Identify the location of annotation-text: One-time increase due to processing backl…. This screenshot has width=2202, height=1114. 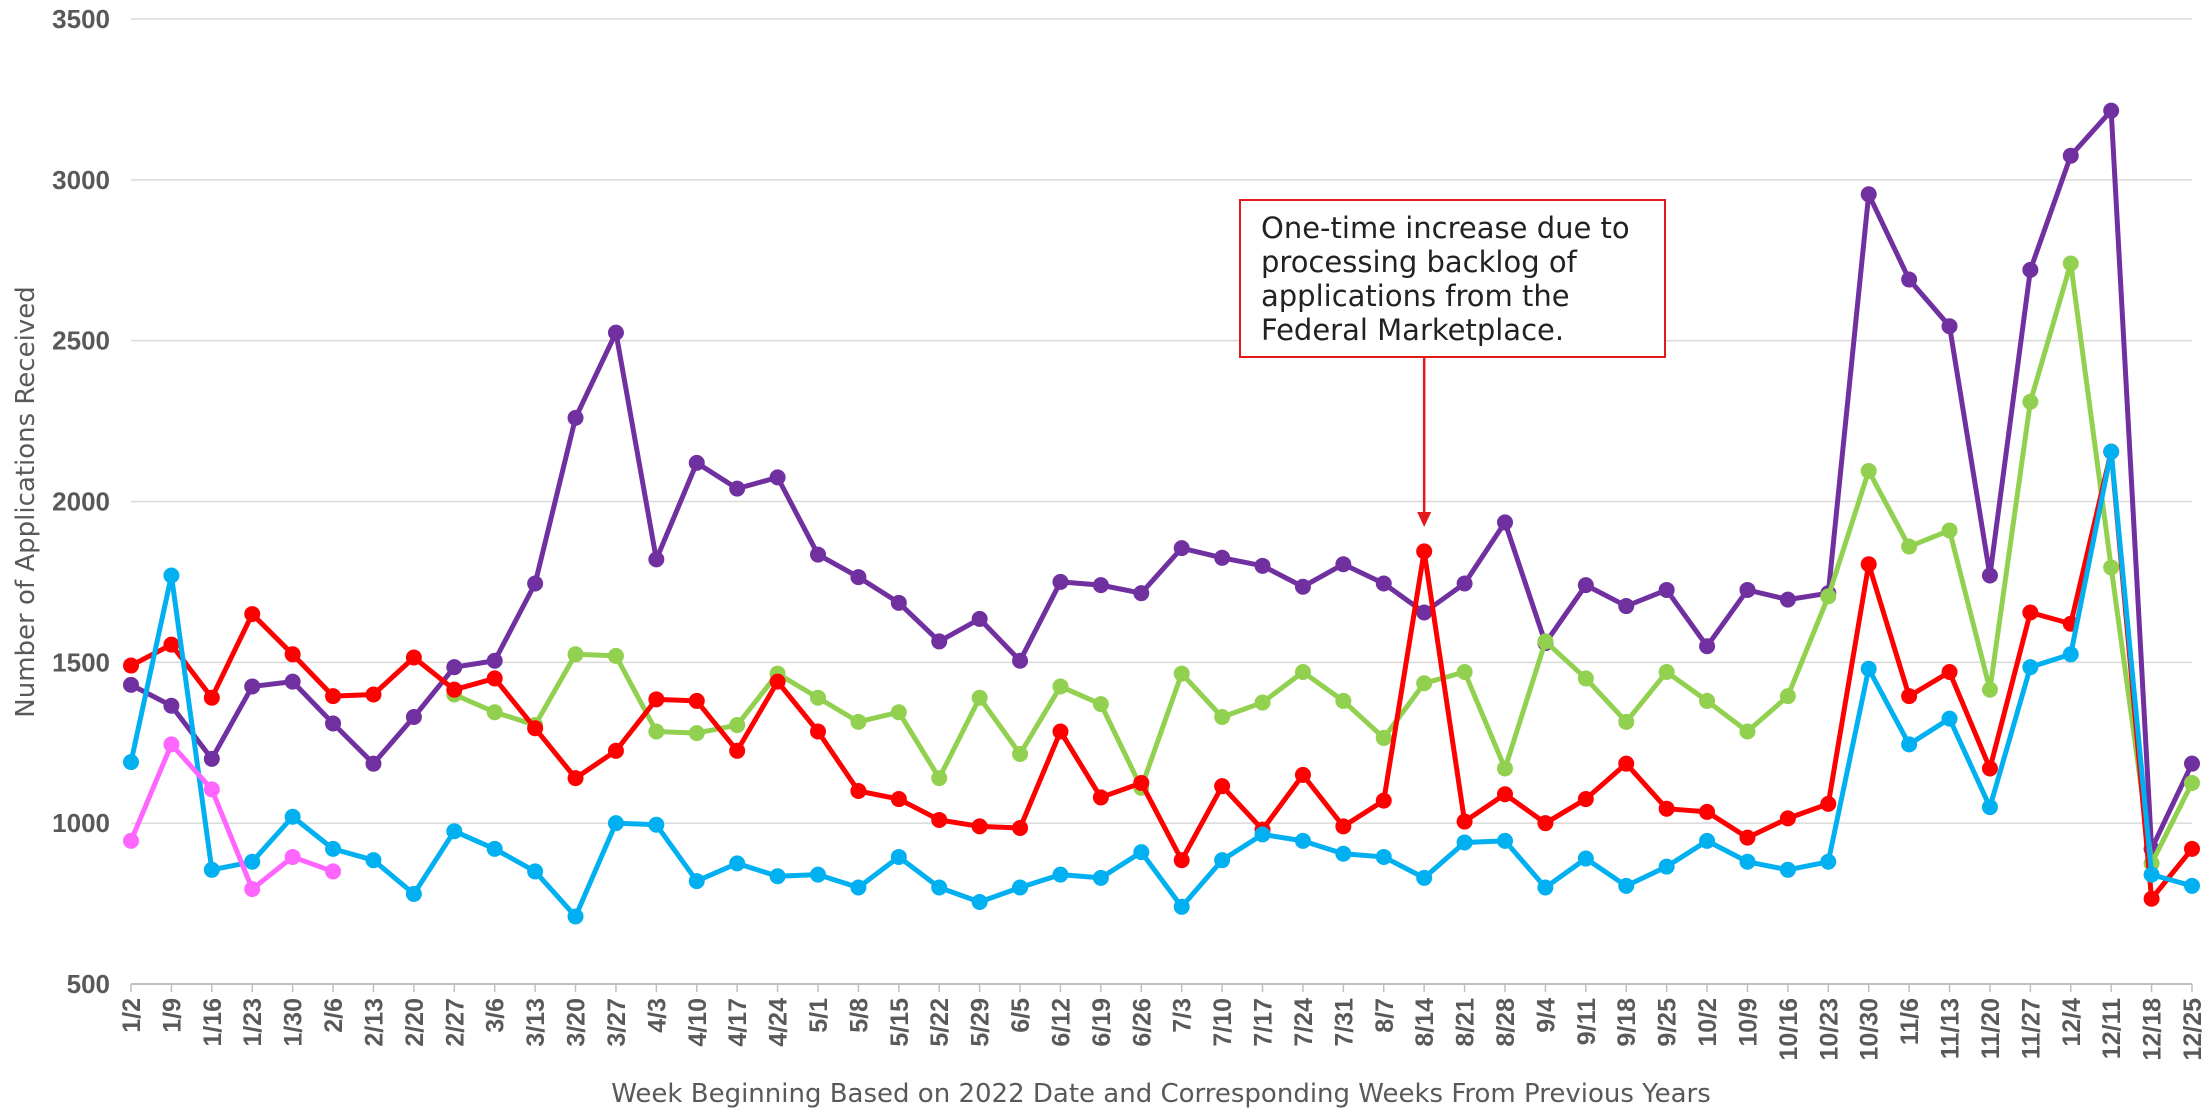
(1445, 279).